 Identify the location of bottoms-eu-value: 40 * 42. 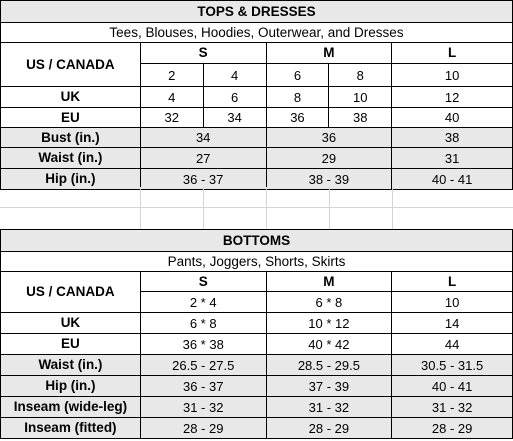
(329, 344).